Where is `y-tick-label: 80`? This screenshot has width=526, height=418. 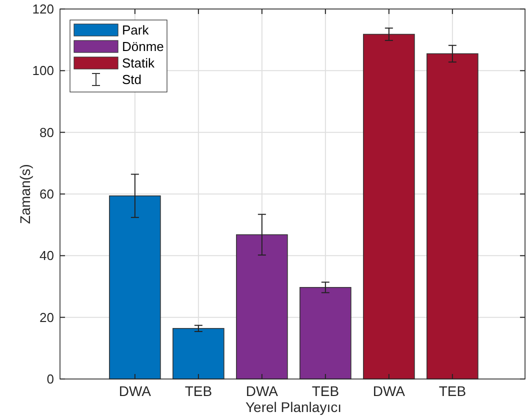 y-tick-label: 80 is located at coordinates (47, 132).